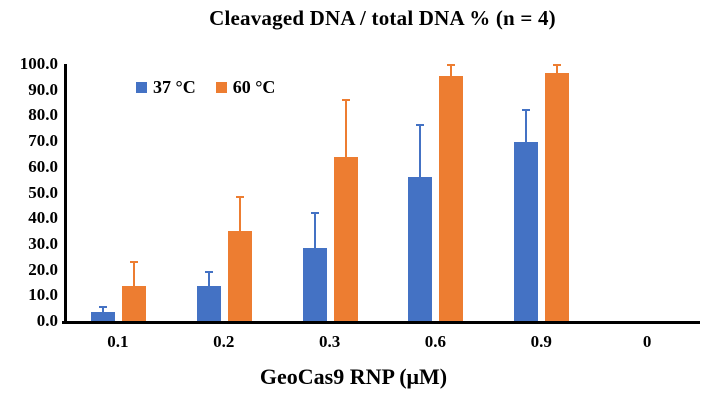  What do you see at coordinates (43, 218) in the screenshot?
I see `y-tick-label: 40.0` at bounding box center [43, 218].